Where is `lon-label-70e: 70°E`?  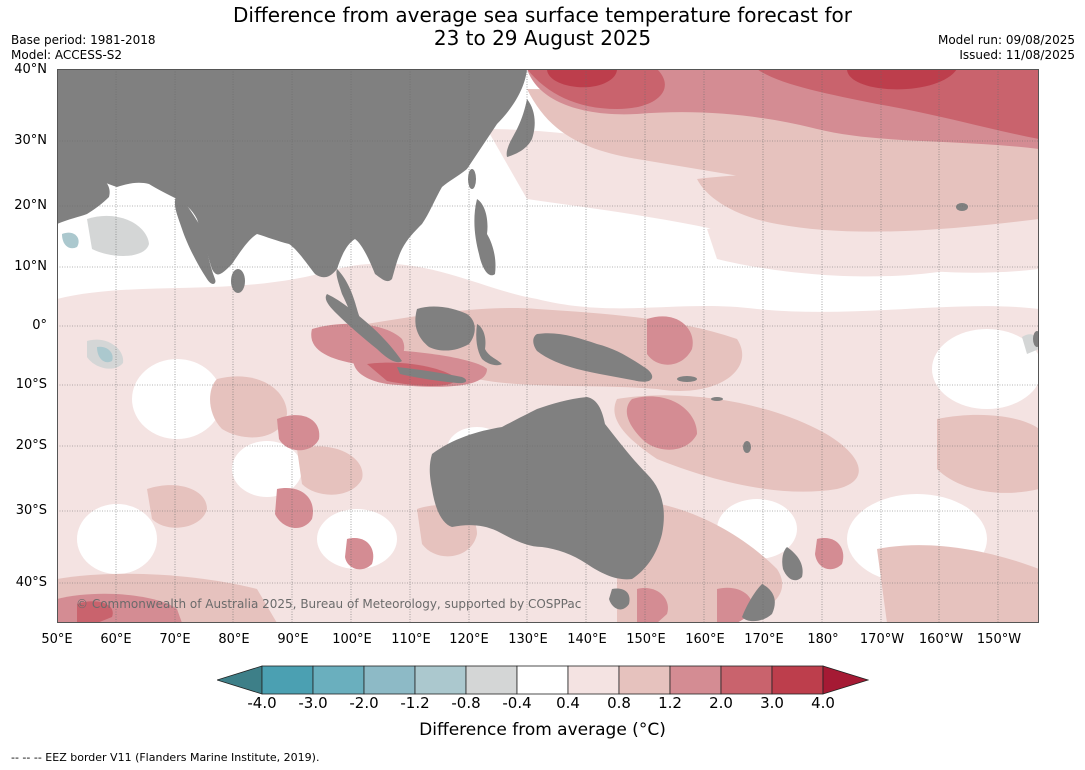 lon-label-70e: 70°E is located at coordinates (175, 639).